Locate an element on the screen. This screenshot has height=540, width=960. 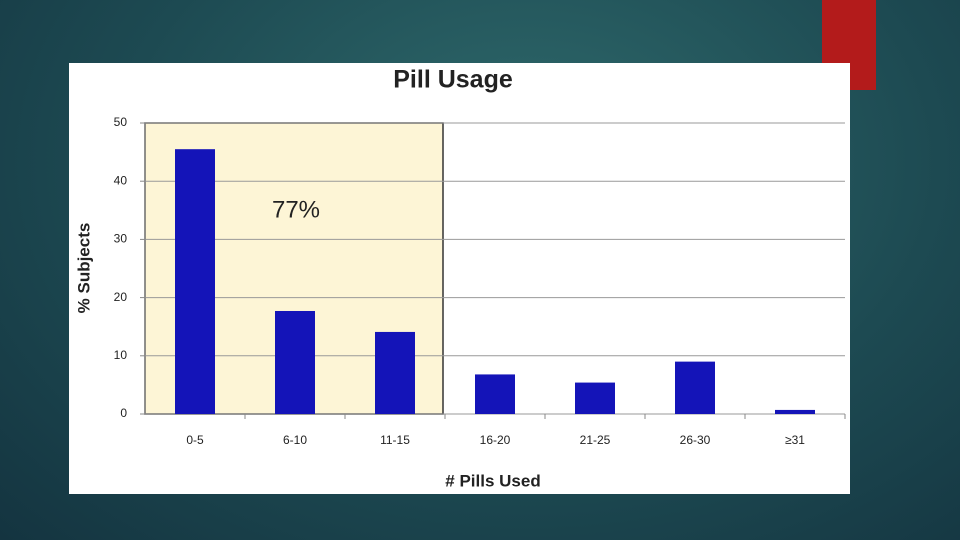
y-tick-label: 20 is located at coordinates (121, 297).